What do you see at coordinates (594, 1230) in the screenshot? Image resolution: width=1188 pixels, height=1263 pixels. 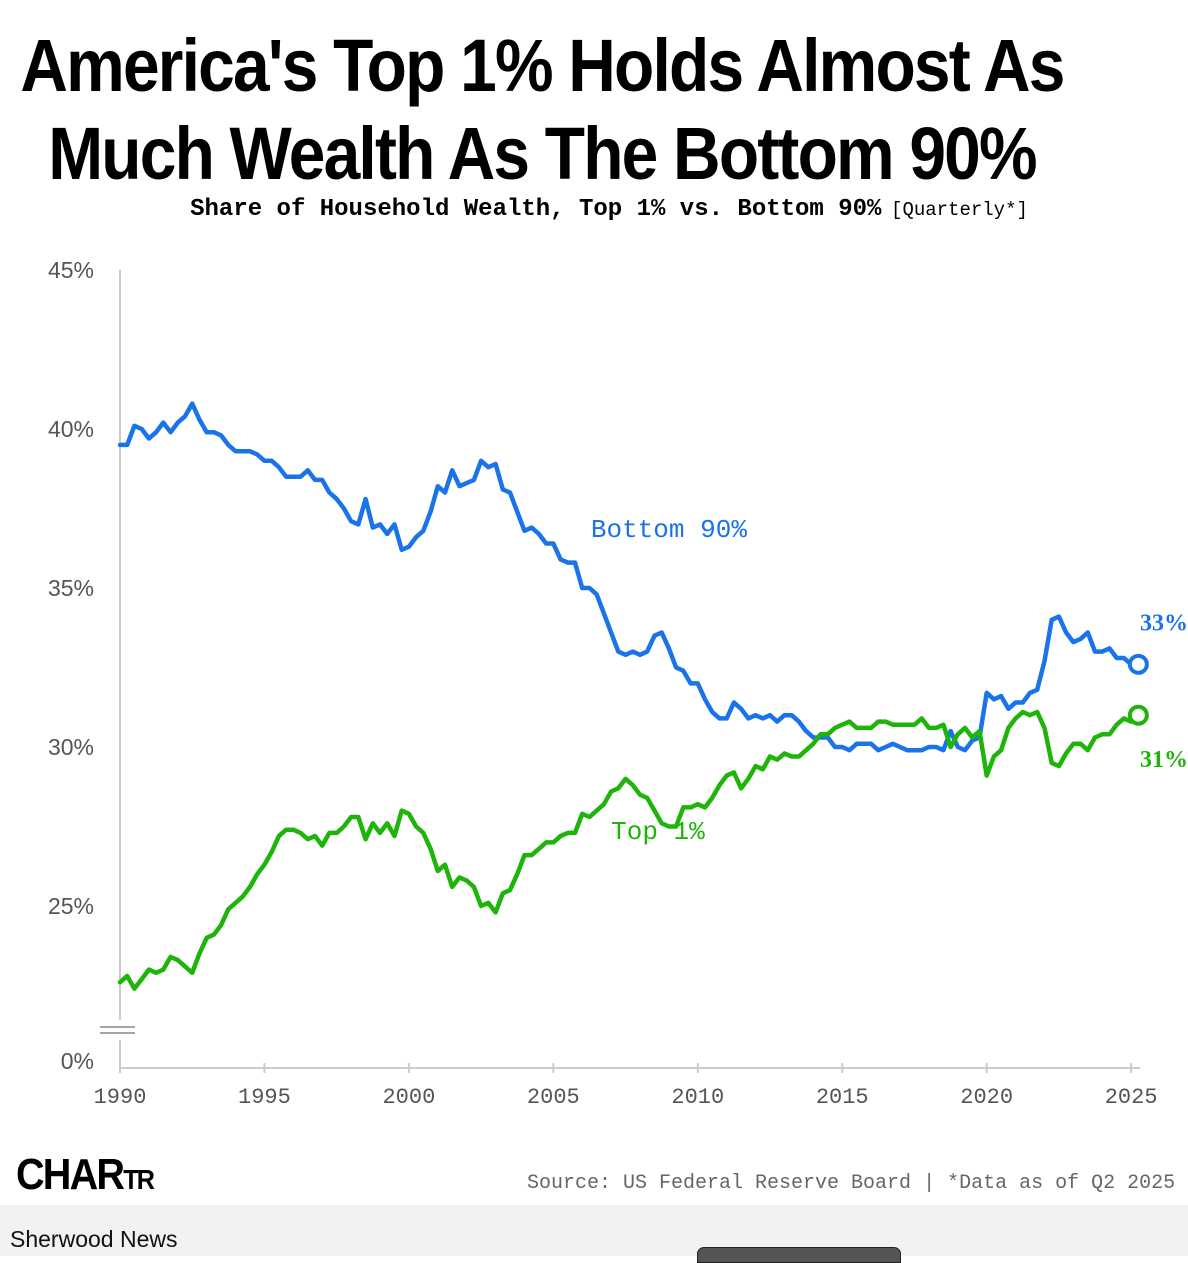 I see `footer-bar` at bounding box center [594, 1230].